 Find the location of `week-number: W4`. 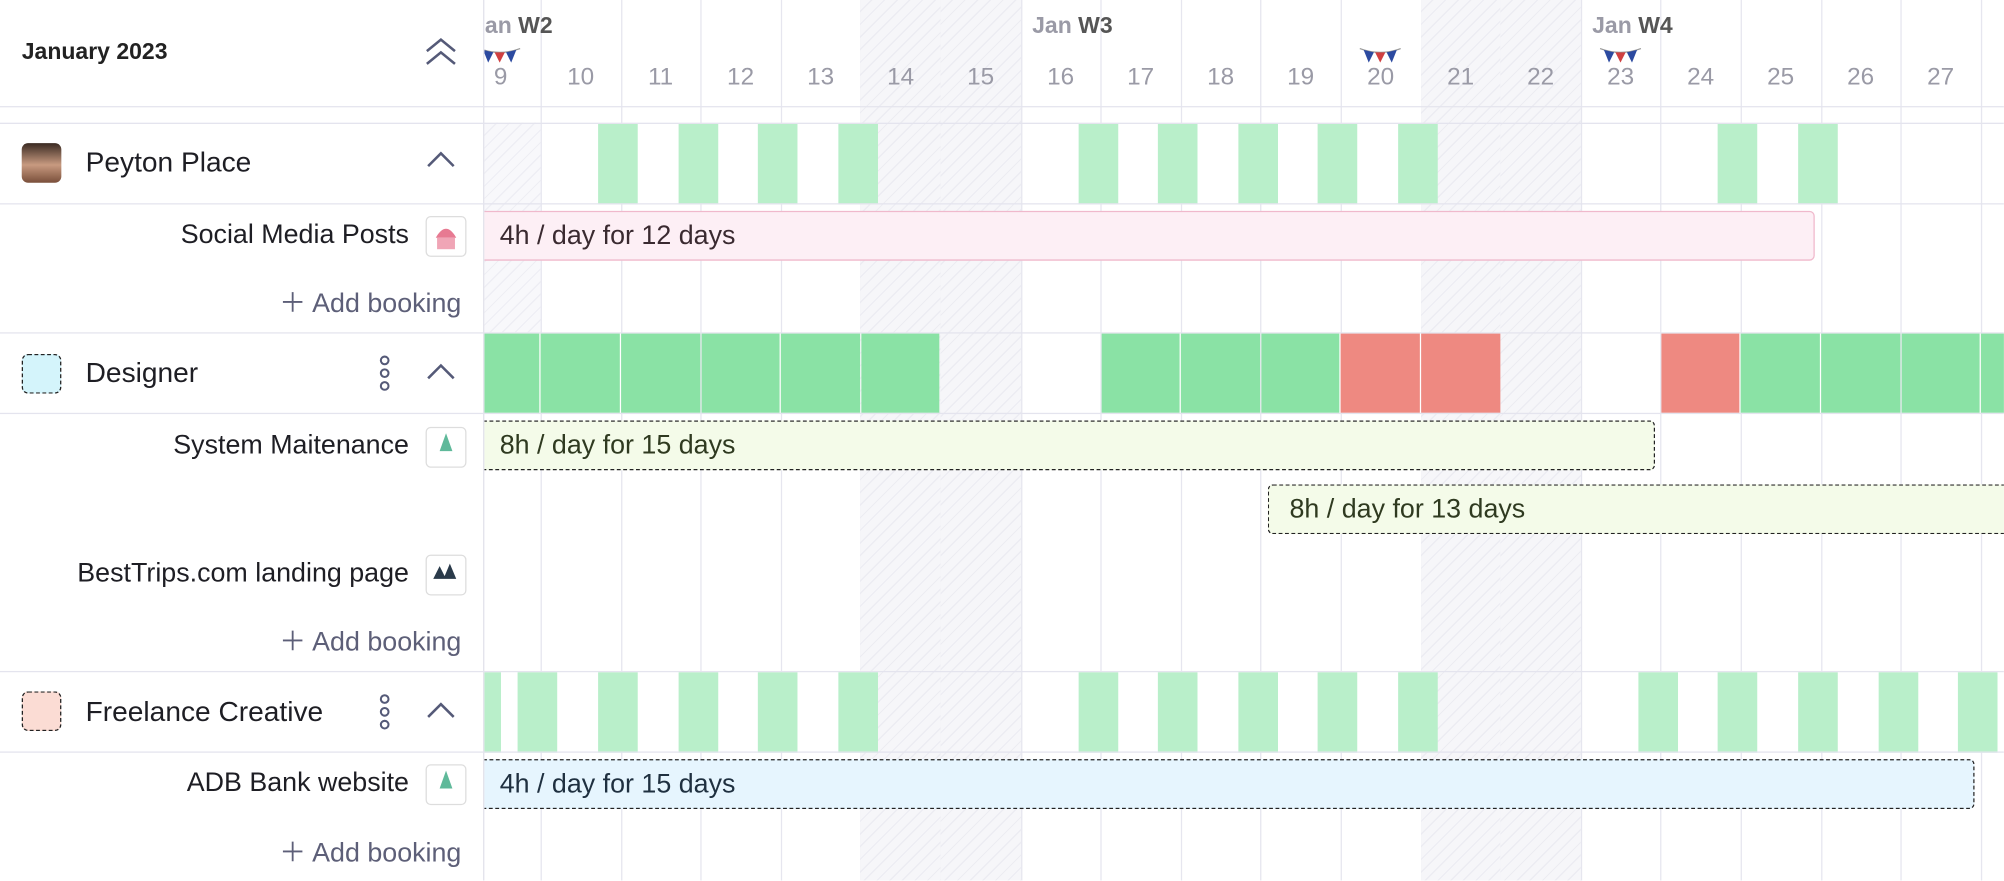

week-number: W4 is located at coordinates (1655, 25).